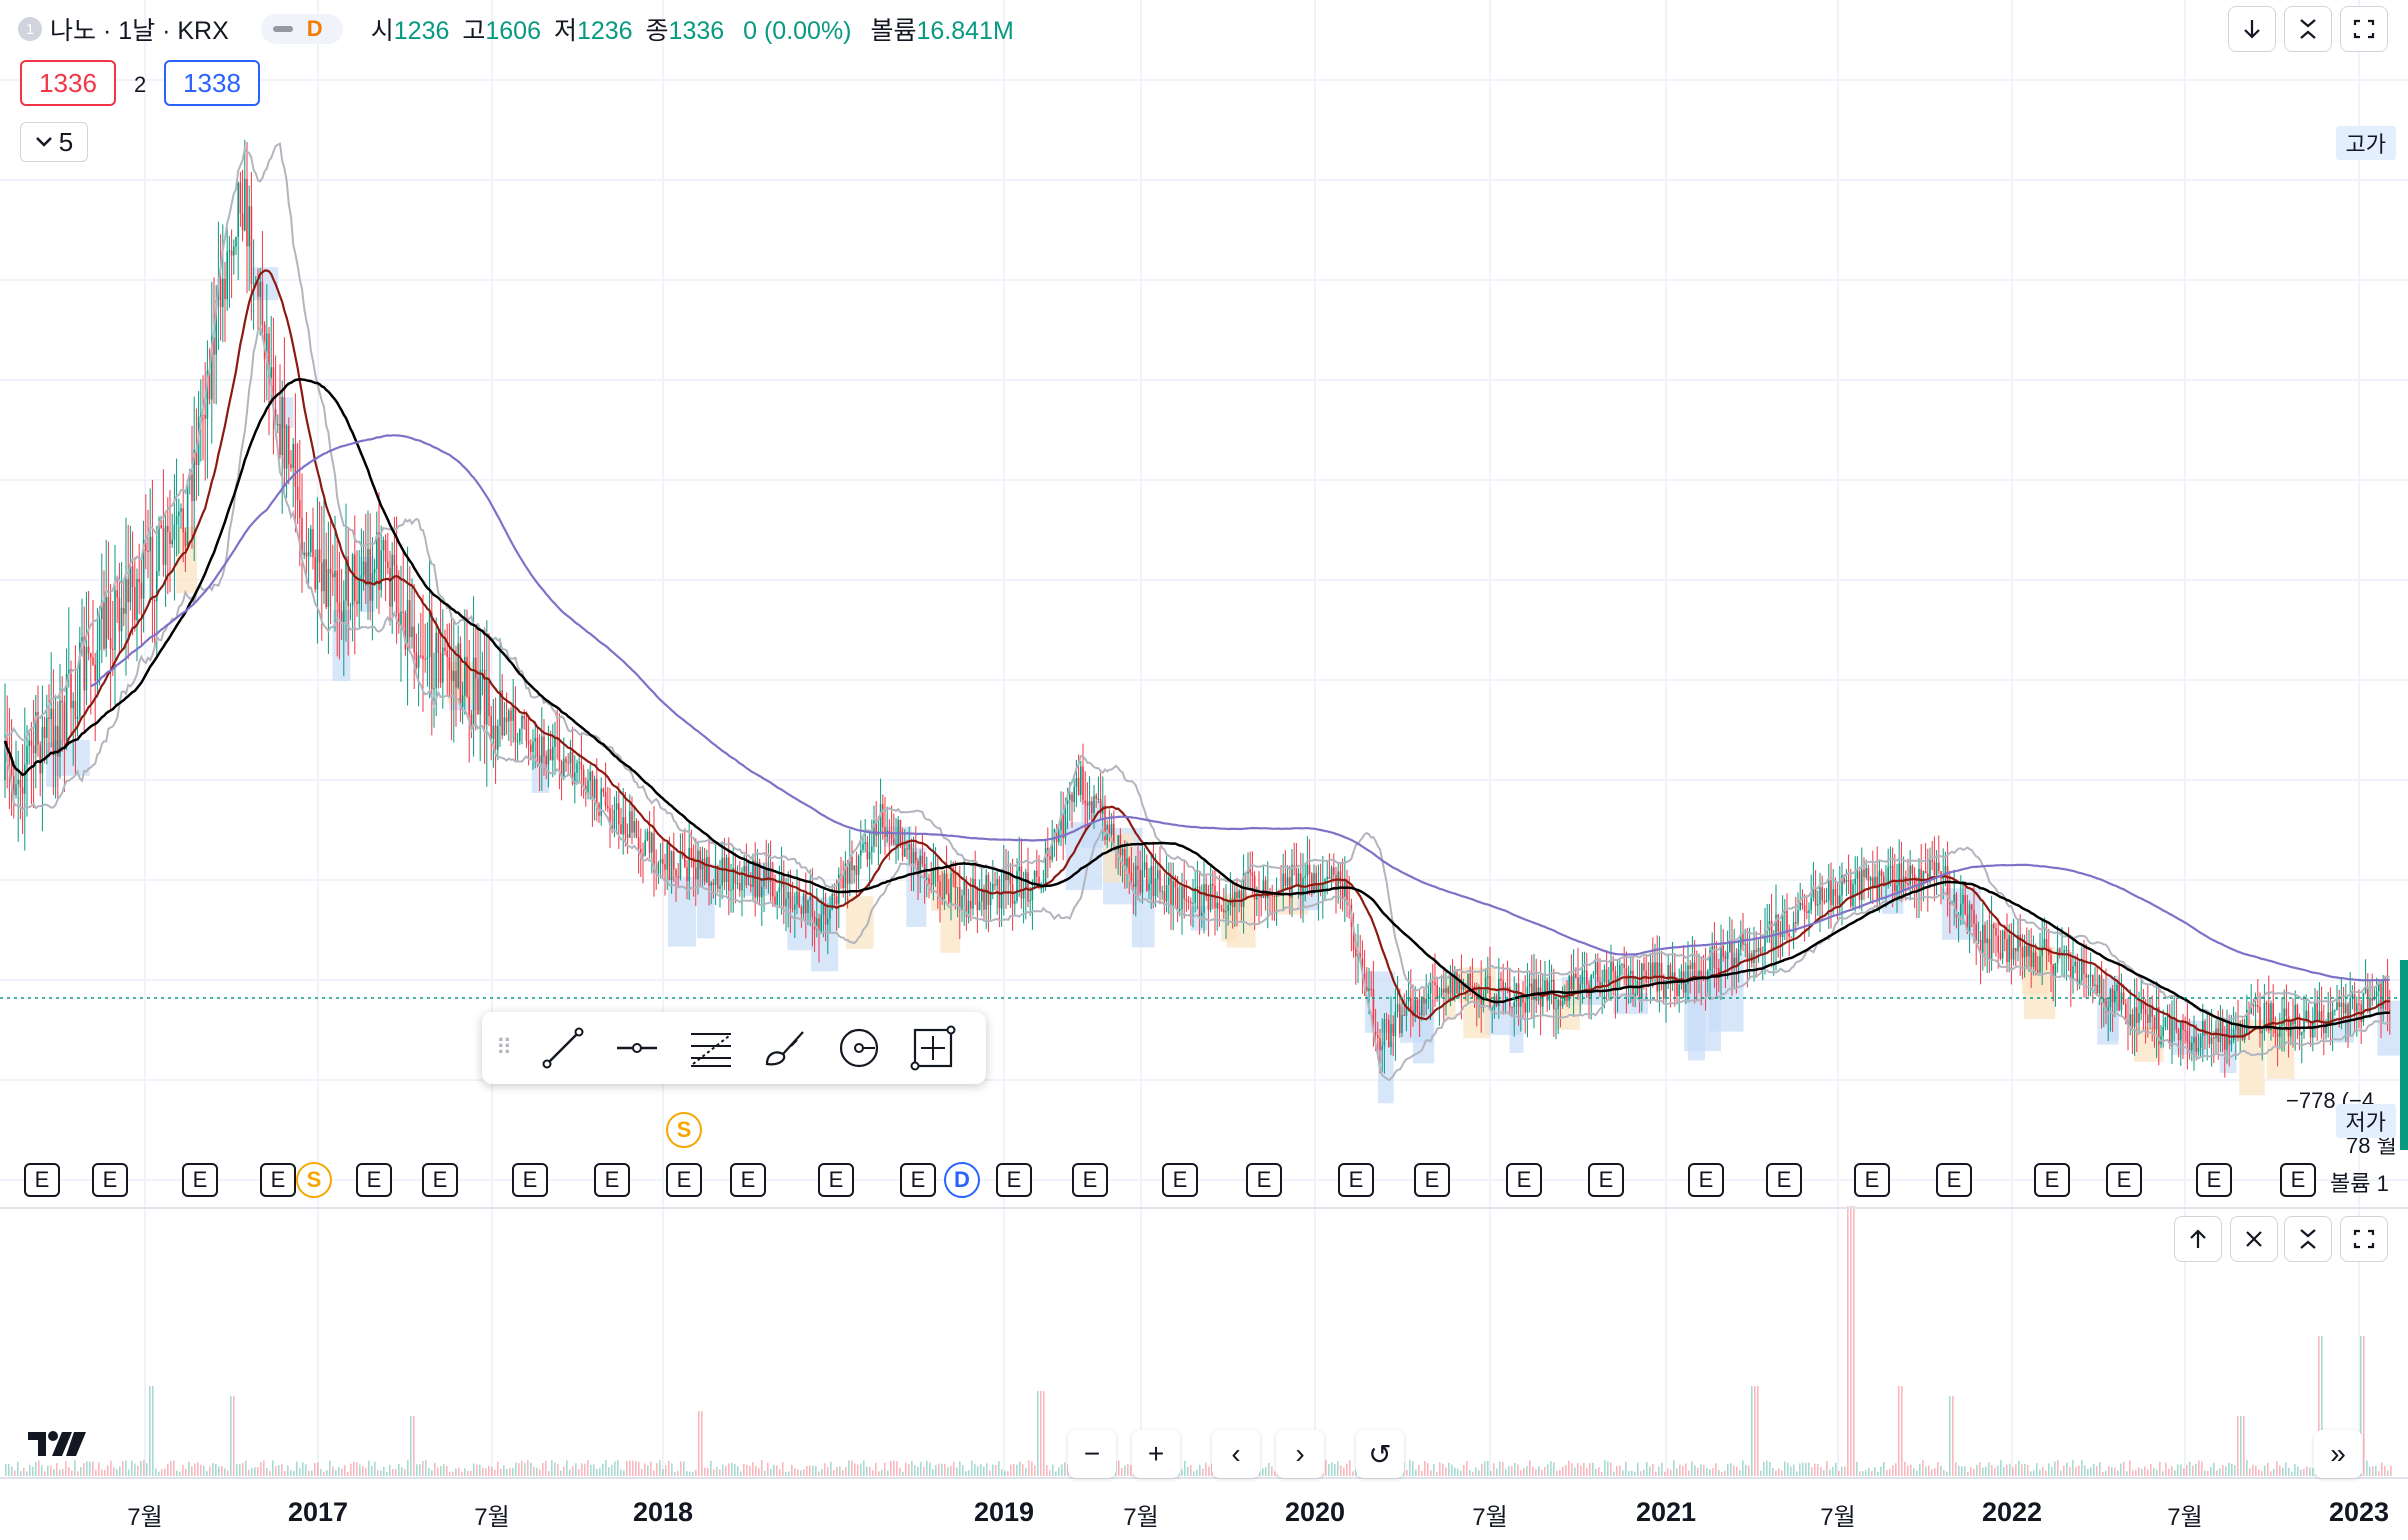 The height and width of the screenshot is (1540, 2408). What do you see at coordinates (933, 1048) in the screenshot?
I see `measure-tool` at bounding box center [933, 1048].